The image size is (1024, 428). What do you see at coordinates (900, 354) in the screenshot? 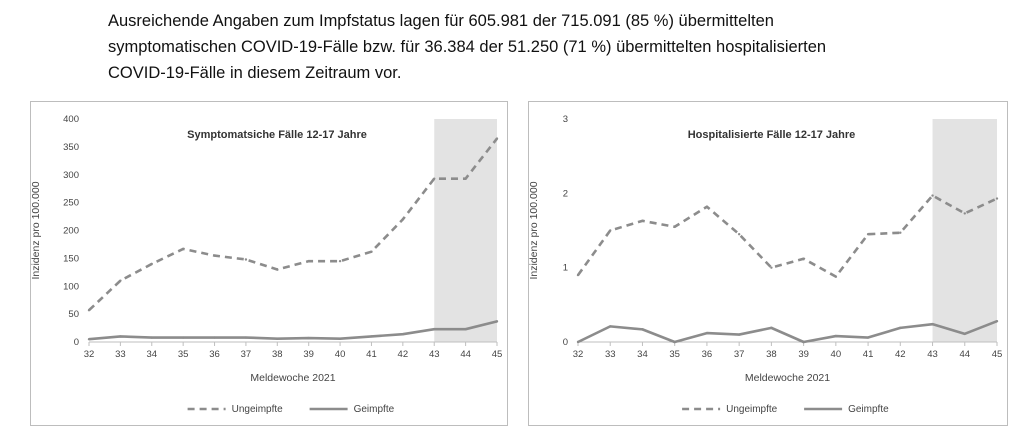
I see `x-tick-label: 42` at bounding box center [900, 354].